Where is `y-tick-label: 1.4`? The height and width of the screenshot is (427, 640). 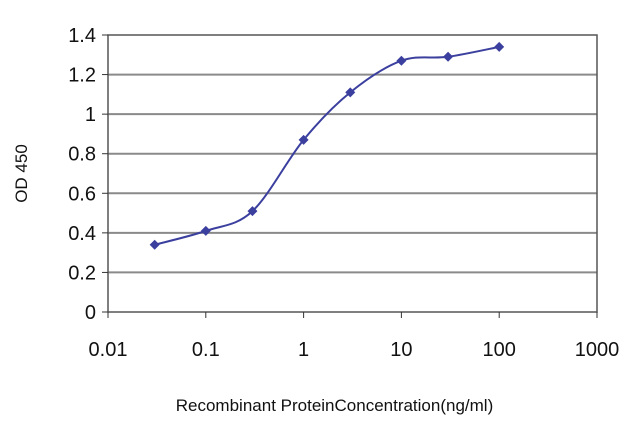
y-tick-label: 1.4 is located at coordinates (82, 36).